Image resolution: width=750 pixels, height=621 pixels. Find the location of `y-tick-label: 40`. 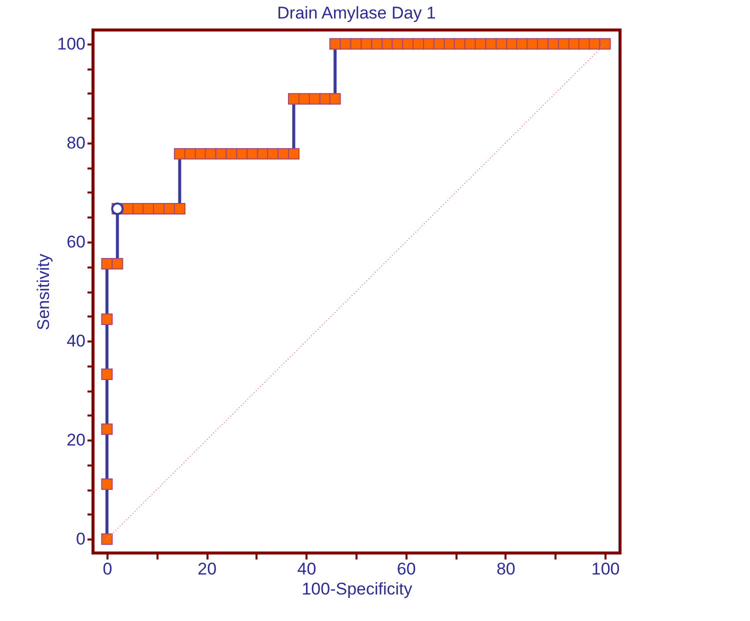

y-tick-label: 40 is located at coordinates (76, 341).